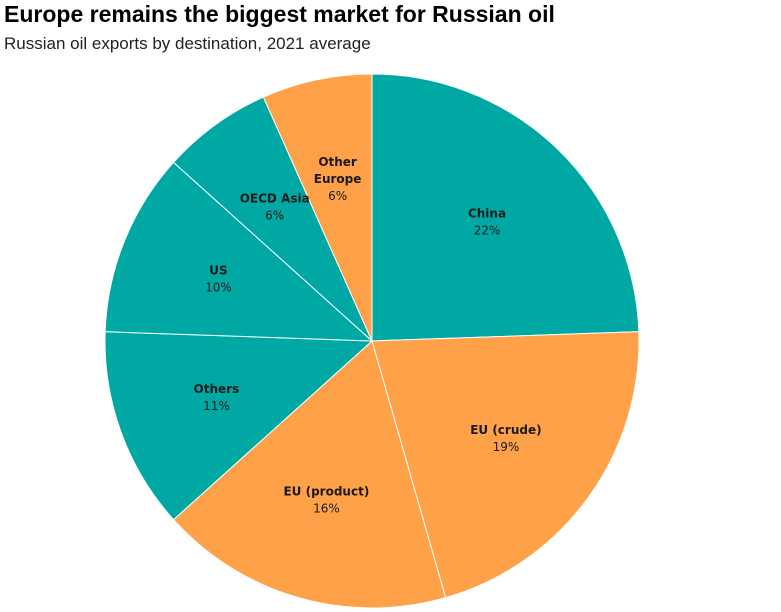  I want to click on slice-label-others: Others 11%, so click(217, 397).